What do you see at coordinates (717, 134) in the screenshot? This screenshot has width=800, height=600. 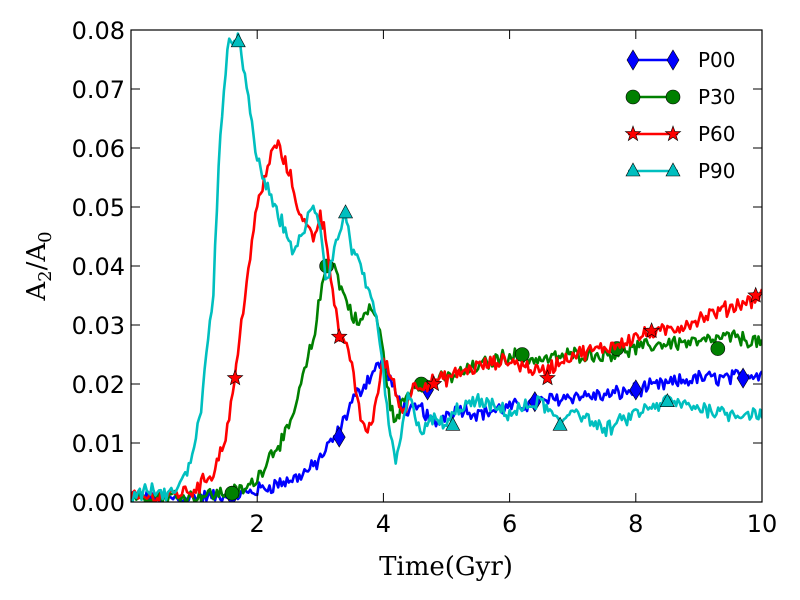 I see `legend-label-p60: P60` at bounding box center [717, 134].